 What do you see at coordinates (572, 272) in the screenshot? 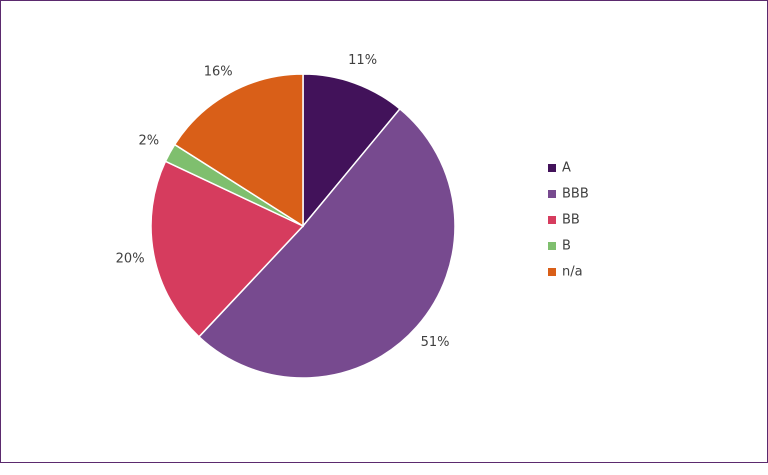
I see `legend-label: n/a` at bounding box center [572, 272].